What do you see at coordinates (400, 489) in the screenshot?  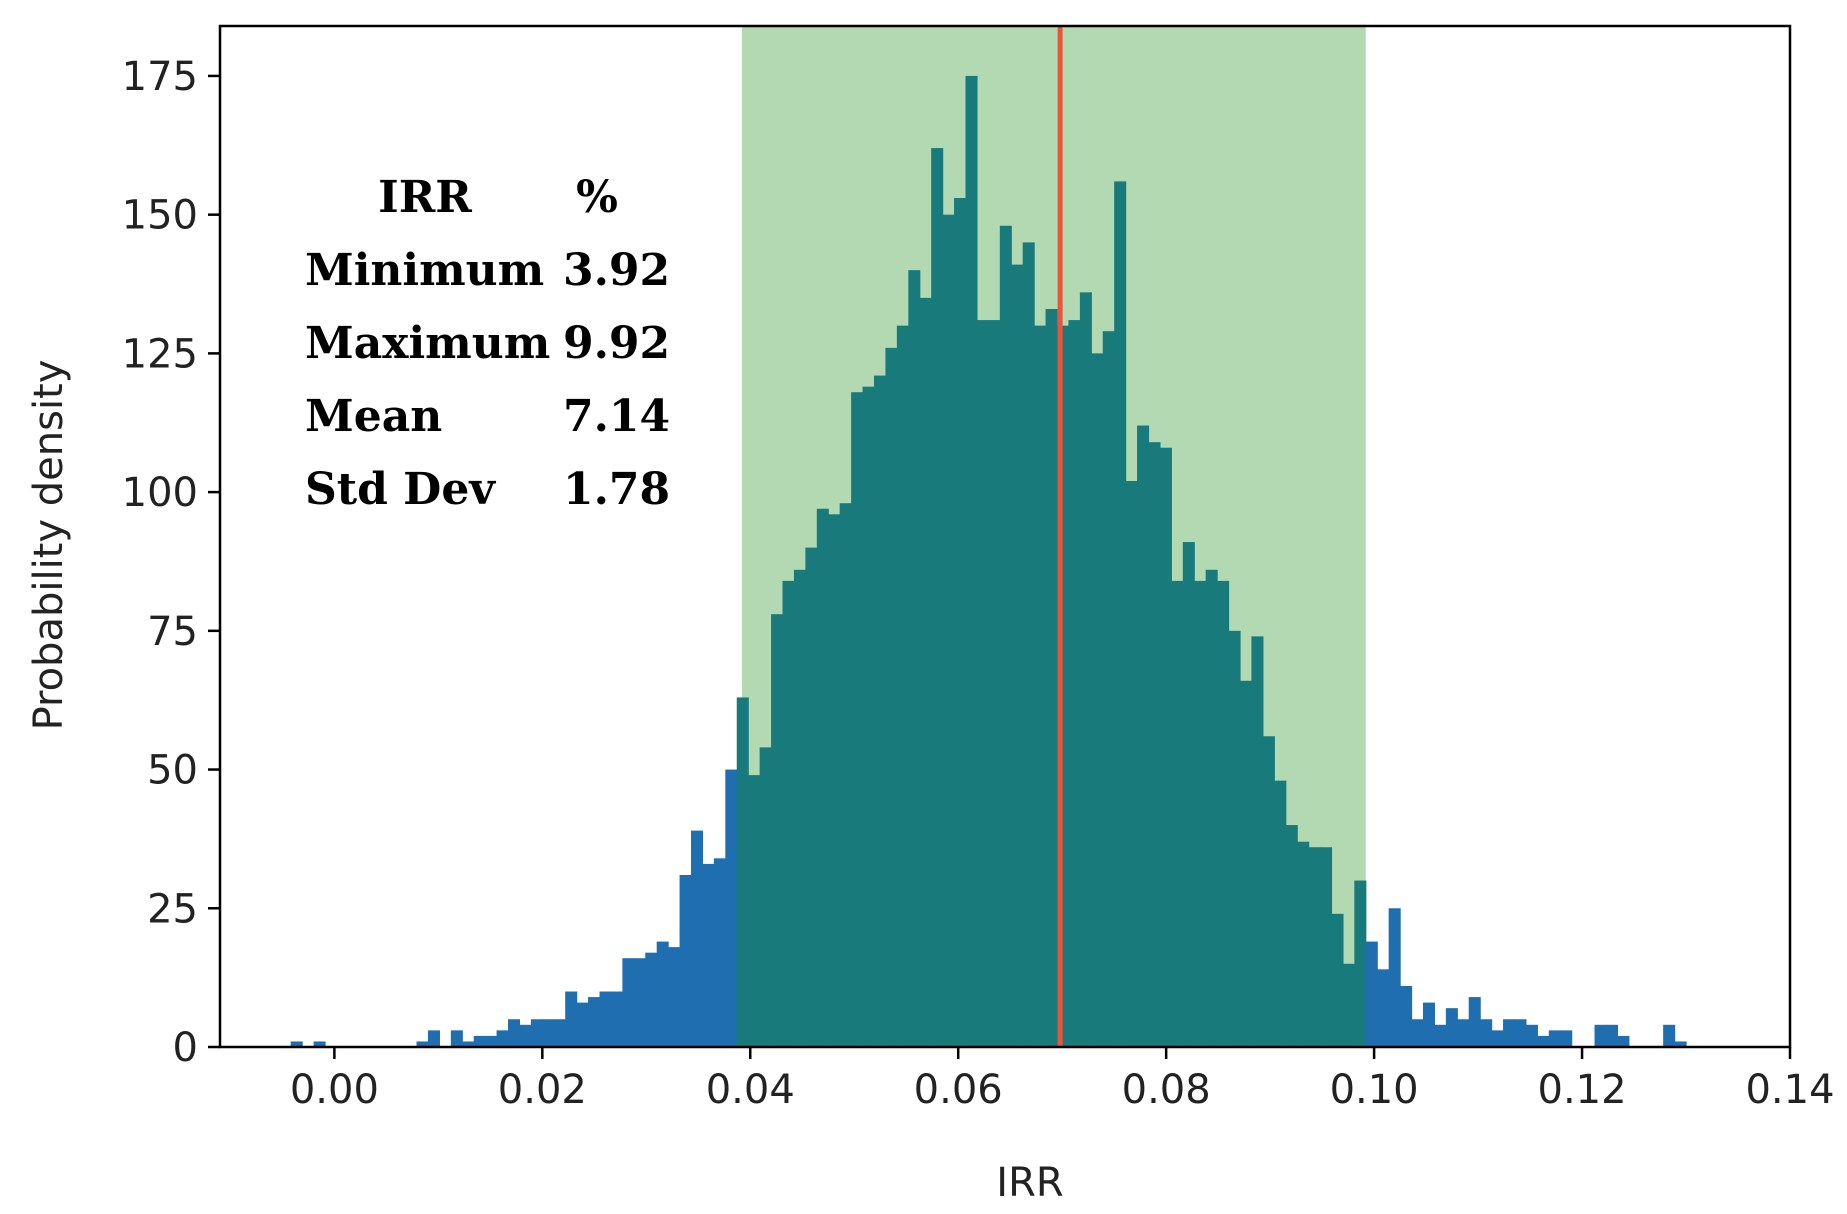 I see `stats-label-std-dev: Std Dev` at bounding box center [400, 489].